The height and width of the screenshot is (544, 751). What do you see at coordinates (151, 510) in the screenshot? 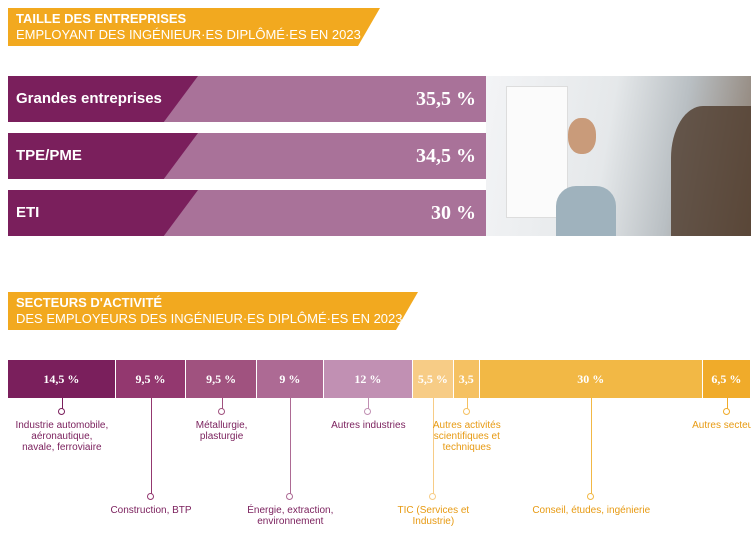
I see `category-label: Construction, BTP` at bounding box center [151, 510].